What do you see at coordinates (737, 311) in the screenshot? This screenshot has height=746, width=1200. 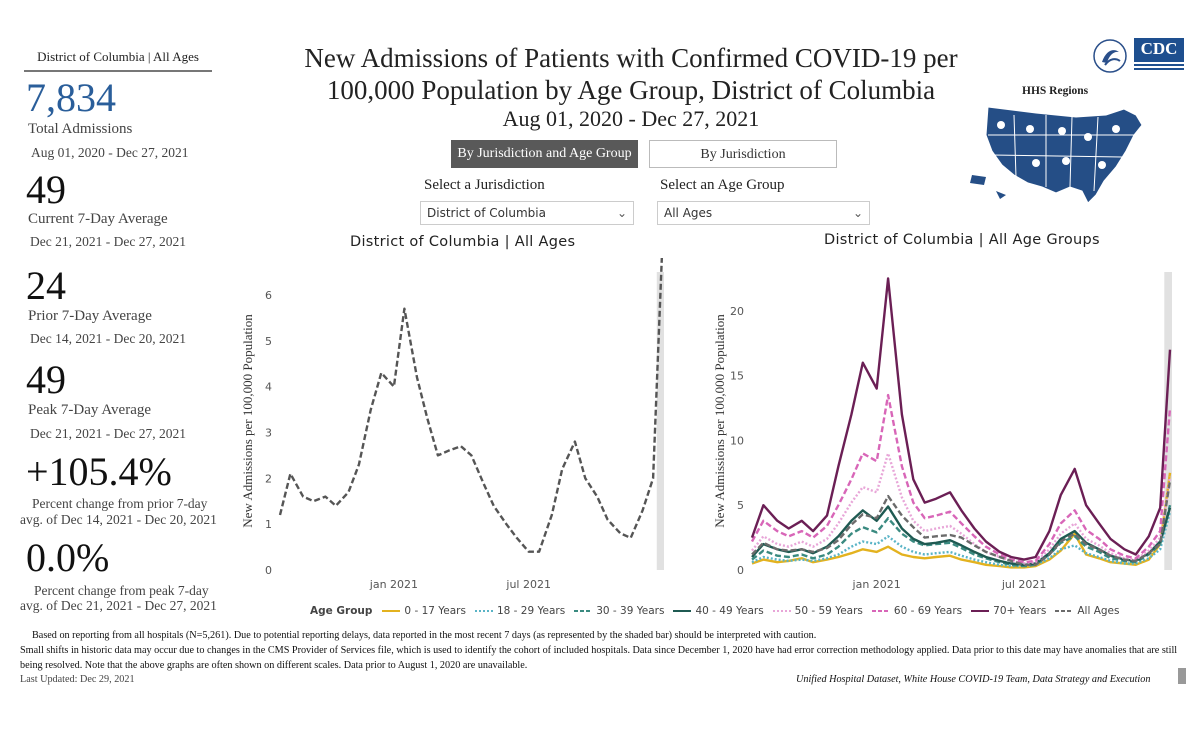 I see `y-tick-label: 20` at bounding box center [737, 311].